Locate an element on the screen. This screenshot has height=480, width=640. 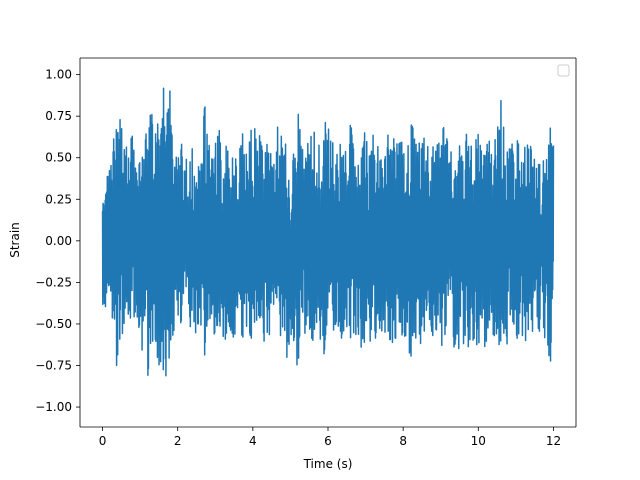
x-tick-label: 10 is located at coordinates (478, 441).